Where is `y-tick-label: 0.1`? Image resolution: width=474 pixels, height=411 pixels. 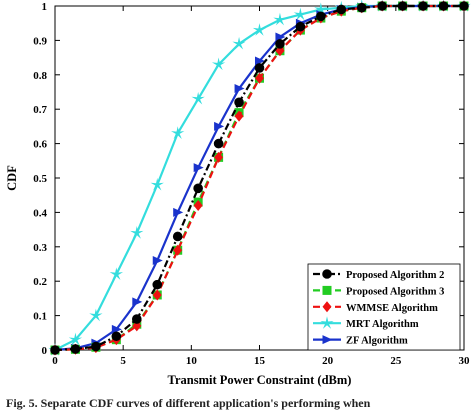
y-tick-label: 0.1 is located at coordinates (40, 317).